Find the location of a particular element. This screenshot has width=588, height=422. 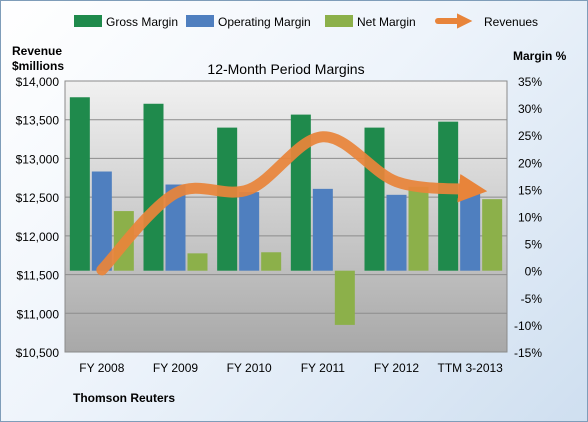

right-axis-tick-label: 25% is located at coordinates (530, 136).